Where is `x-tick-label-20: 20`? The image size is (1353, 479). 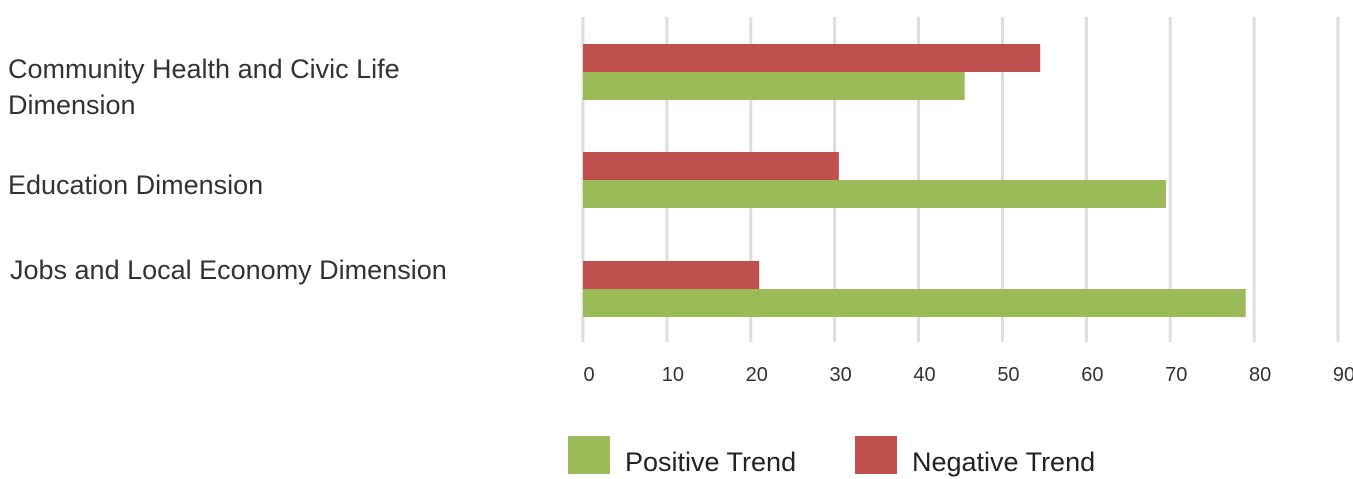
x-tick-label-20: 20 is located at coordinates (757, 375).